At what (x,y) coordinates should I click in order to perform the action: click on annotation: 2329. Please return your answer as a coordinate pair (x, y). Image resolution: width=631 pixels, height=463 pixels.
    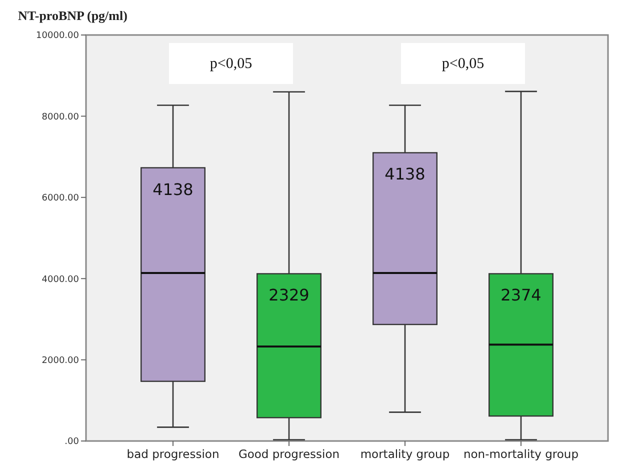
    Looking at the image, I should click on (289, 295).